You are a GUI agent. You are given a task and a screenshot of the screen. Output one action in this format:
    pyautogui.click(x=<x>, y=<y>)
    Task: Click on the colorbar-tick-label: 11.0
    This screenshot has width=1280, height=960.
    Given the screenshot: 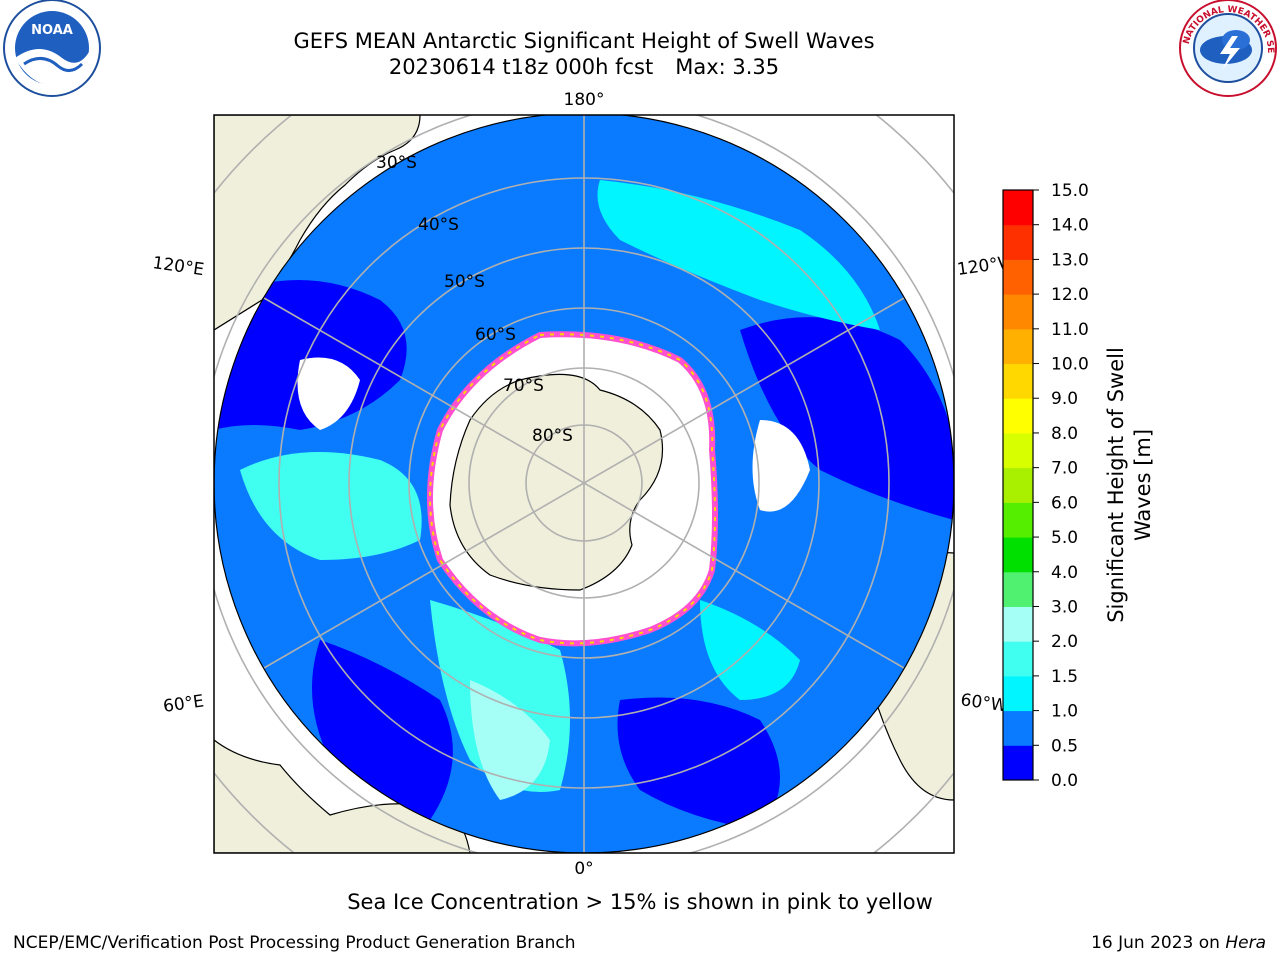 What is the action you would take?
    pyautogui.click(x=1070, y=330)
    